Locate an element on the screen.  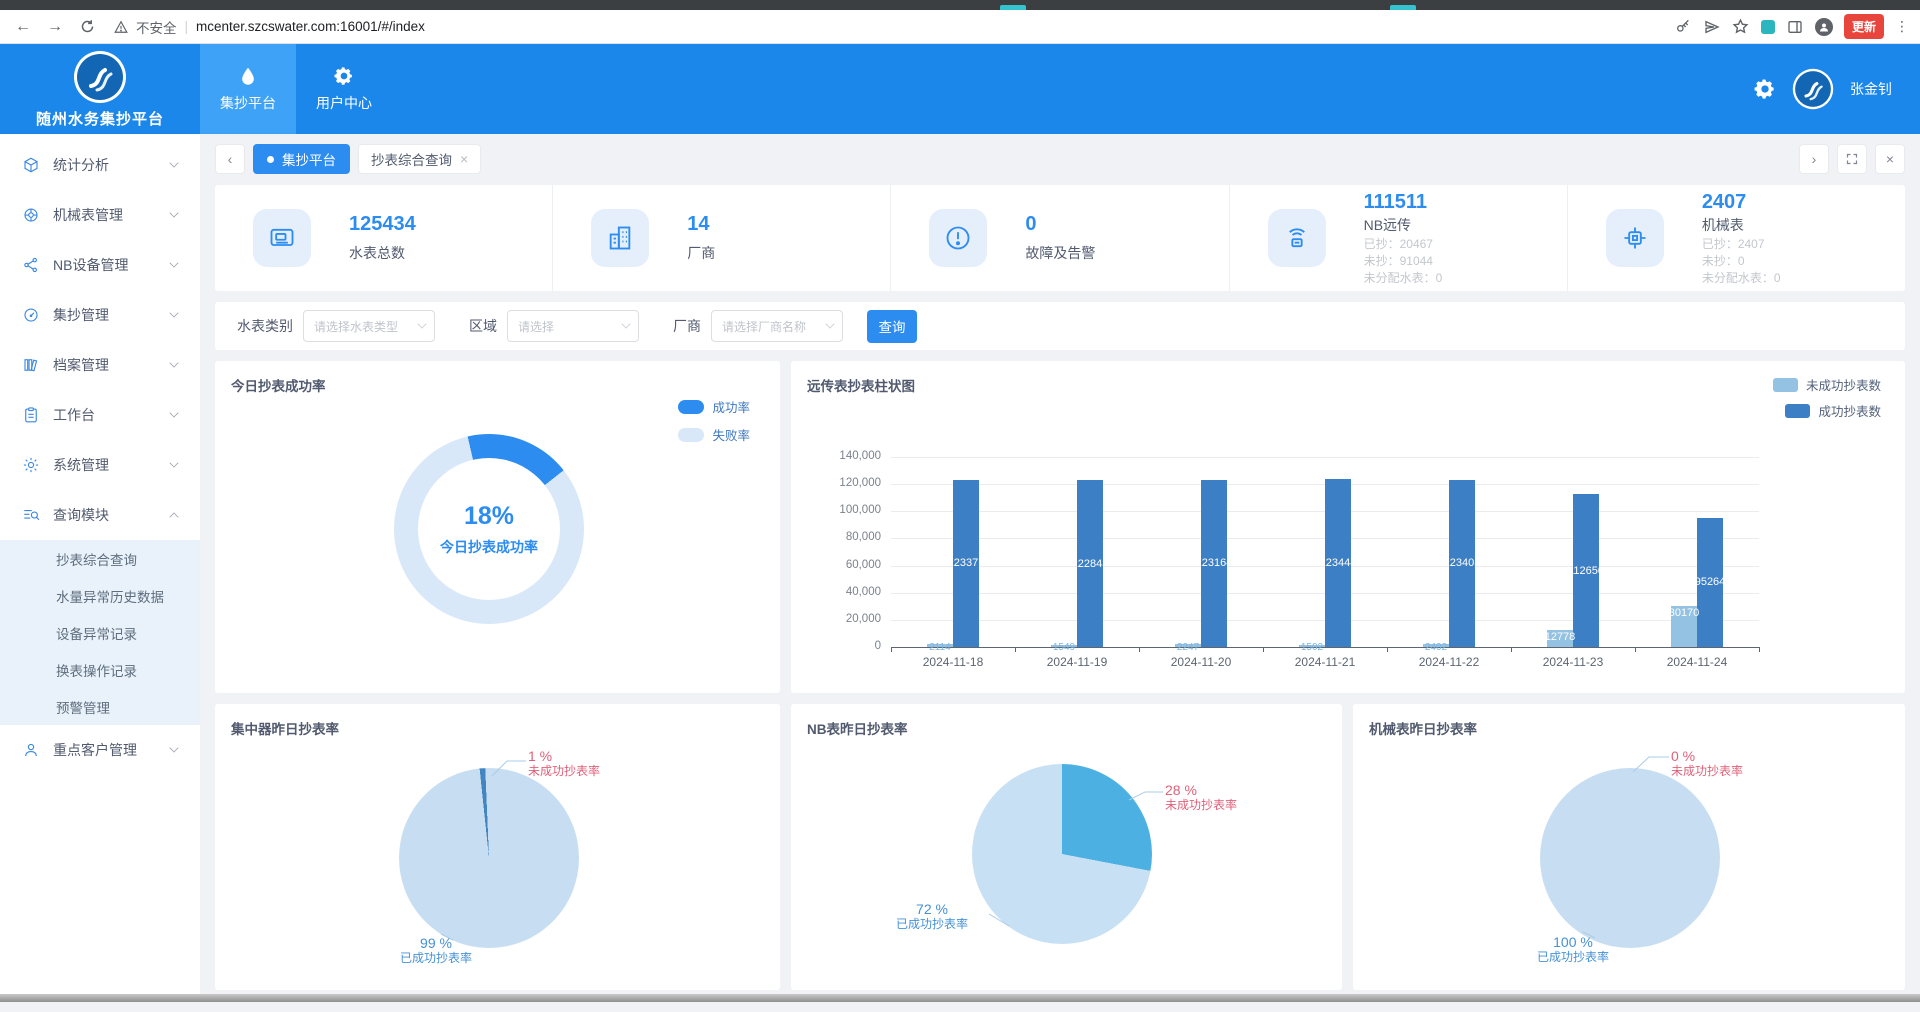
meter-type-placeholder: 请选择水表类型 is located at coordinates (356, 326).